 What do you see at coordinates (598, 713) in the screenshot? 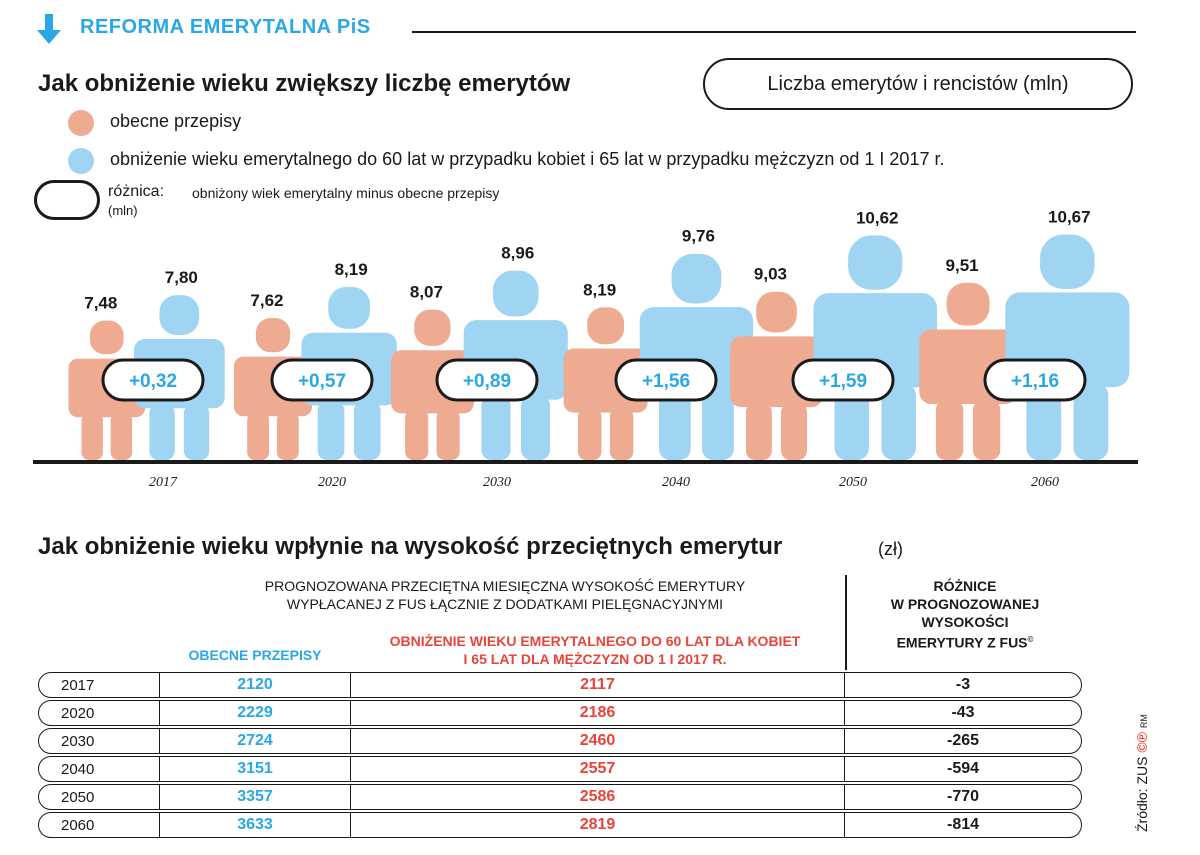
I see `row-lowered-value: 2186` at bounding box center [598, 713].